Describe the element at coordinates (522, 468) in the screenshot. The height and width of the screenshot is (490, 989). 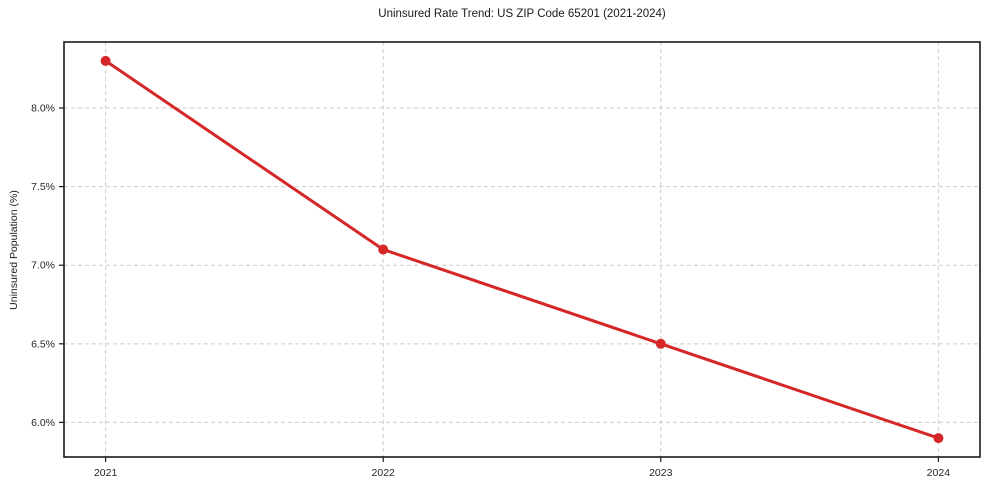
I see `x-axis-ticks: 2021 2022 2023 2024` at that location.